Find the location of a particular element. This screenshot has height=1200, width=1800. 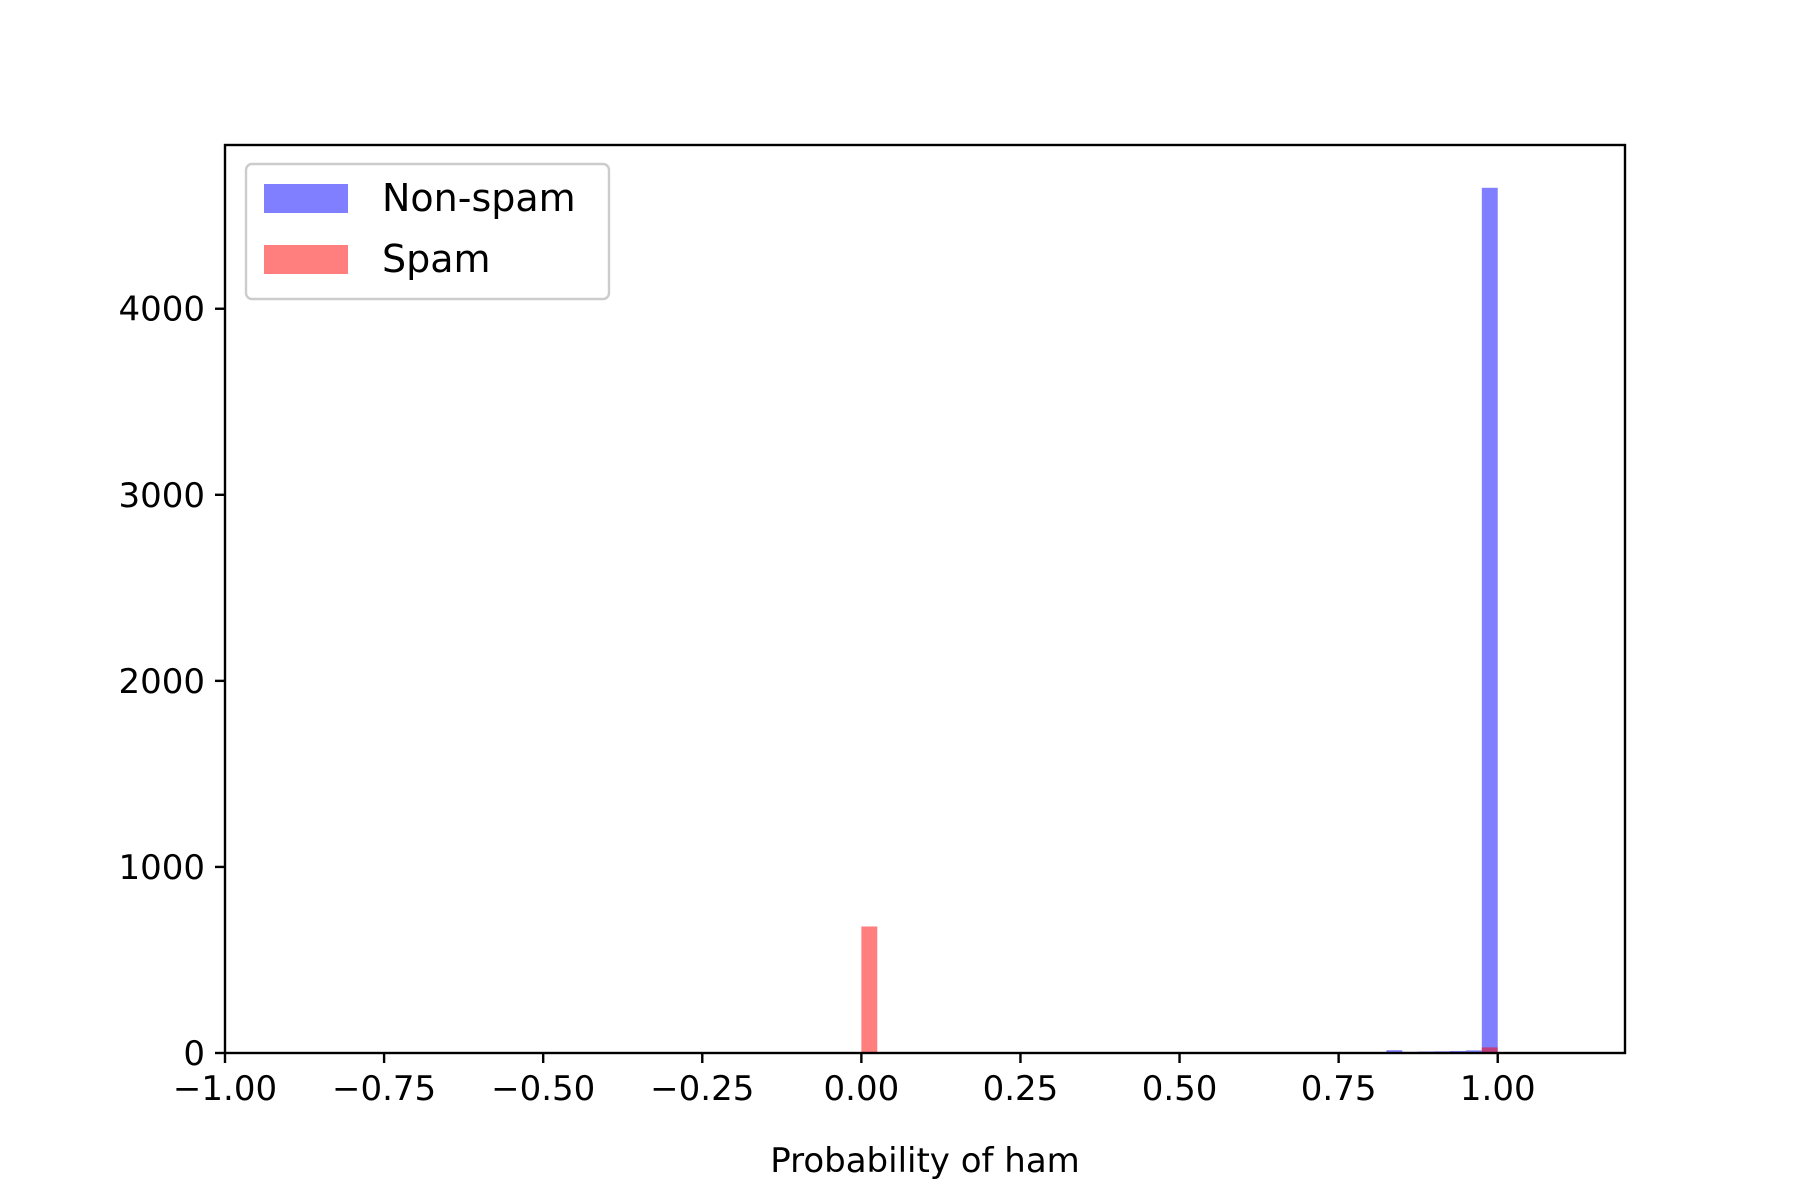

x-tick-label: −0.25 is located at coordinates (702, 1089).